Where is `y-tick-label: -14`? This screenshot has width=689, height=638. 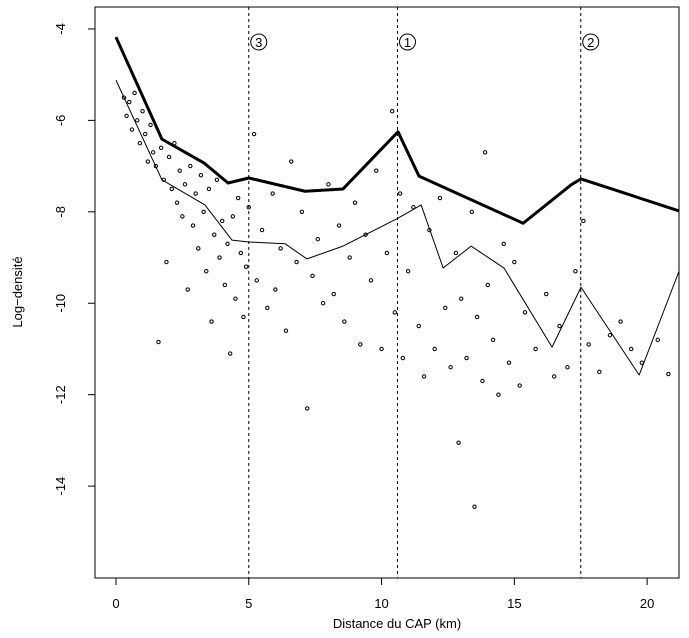
y-tick-label: -14 is located at coordinates (60, 486).